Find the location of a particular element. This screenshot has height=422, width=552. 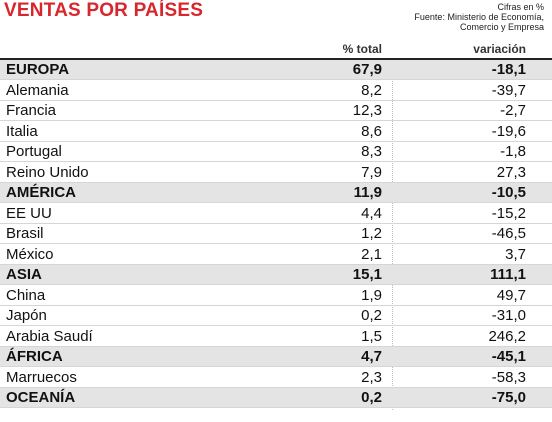

region-row: ASIA 15,1 111,1 is located at coordinates (276, 275).